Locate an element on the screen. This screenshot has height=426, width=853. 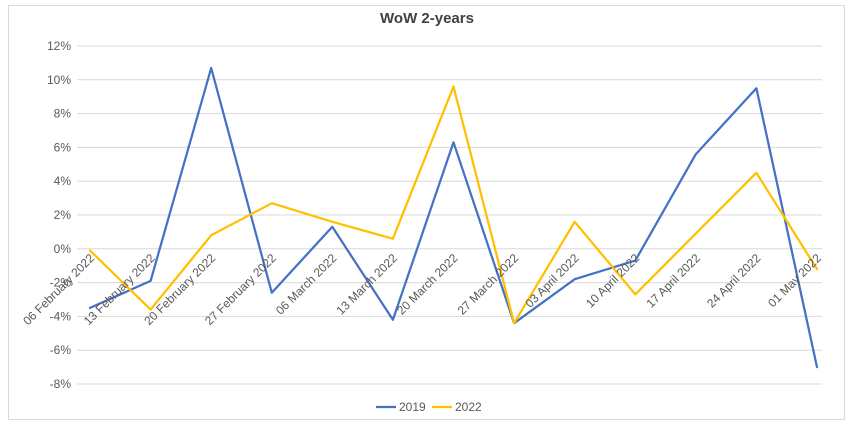
x-tick-label: 24 April 2022 is located at coordinates (734, 281).